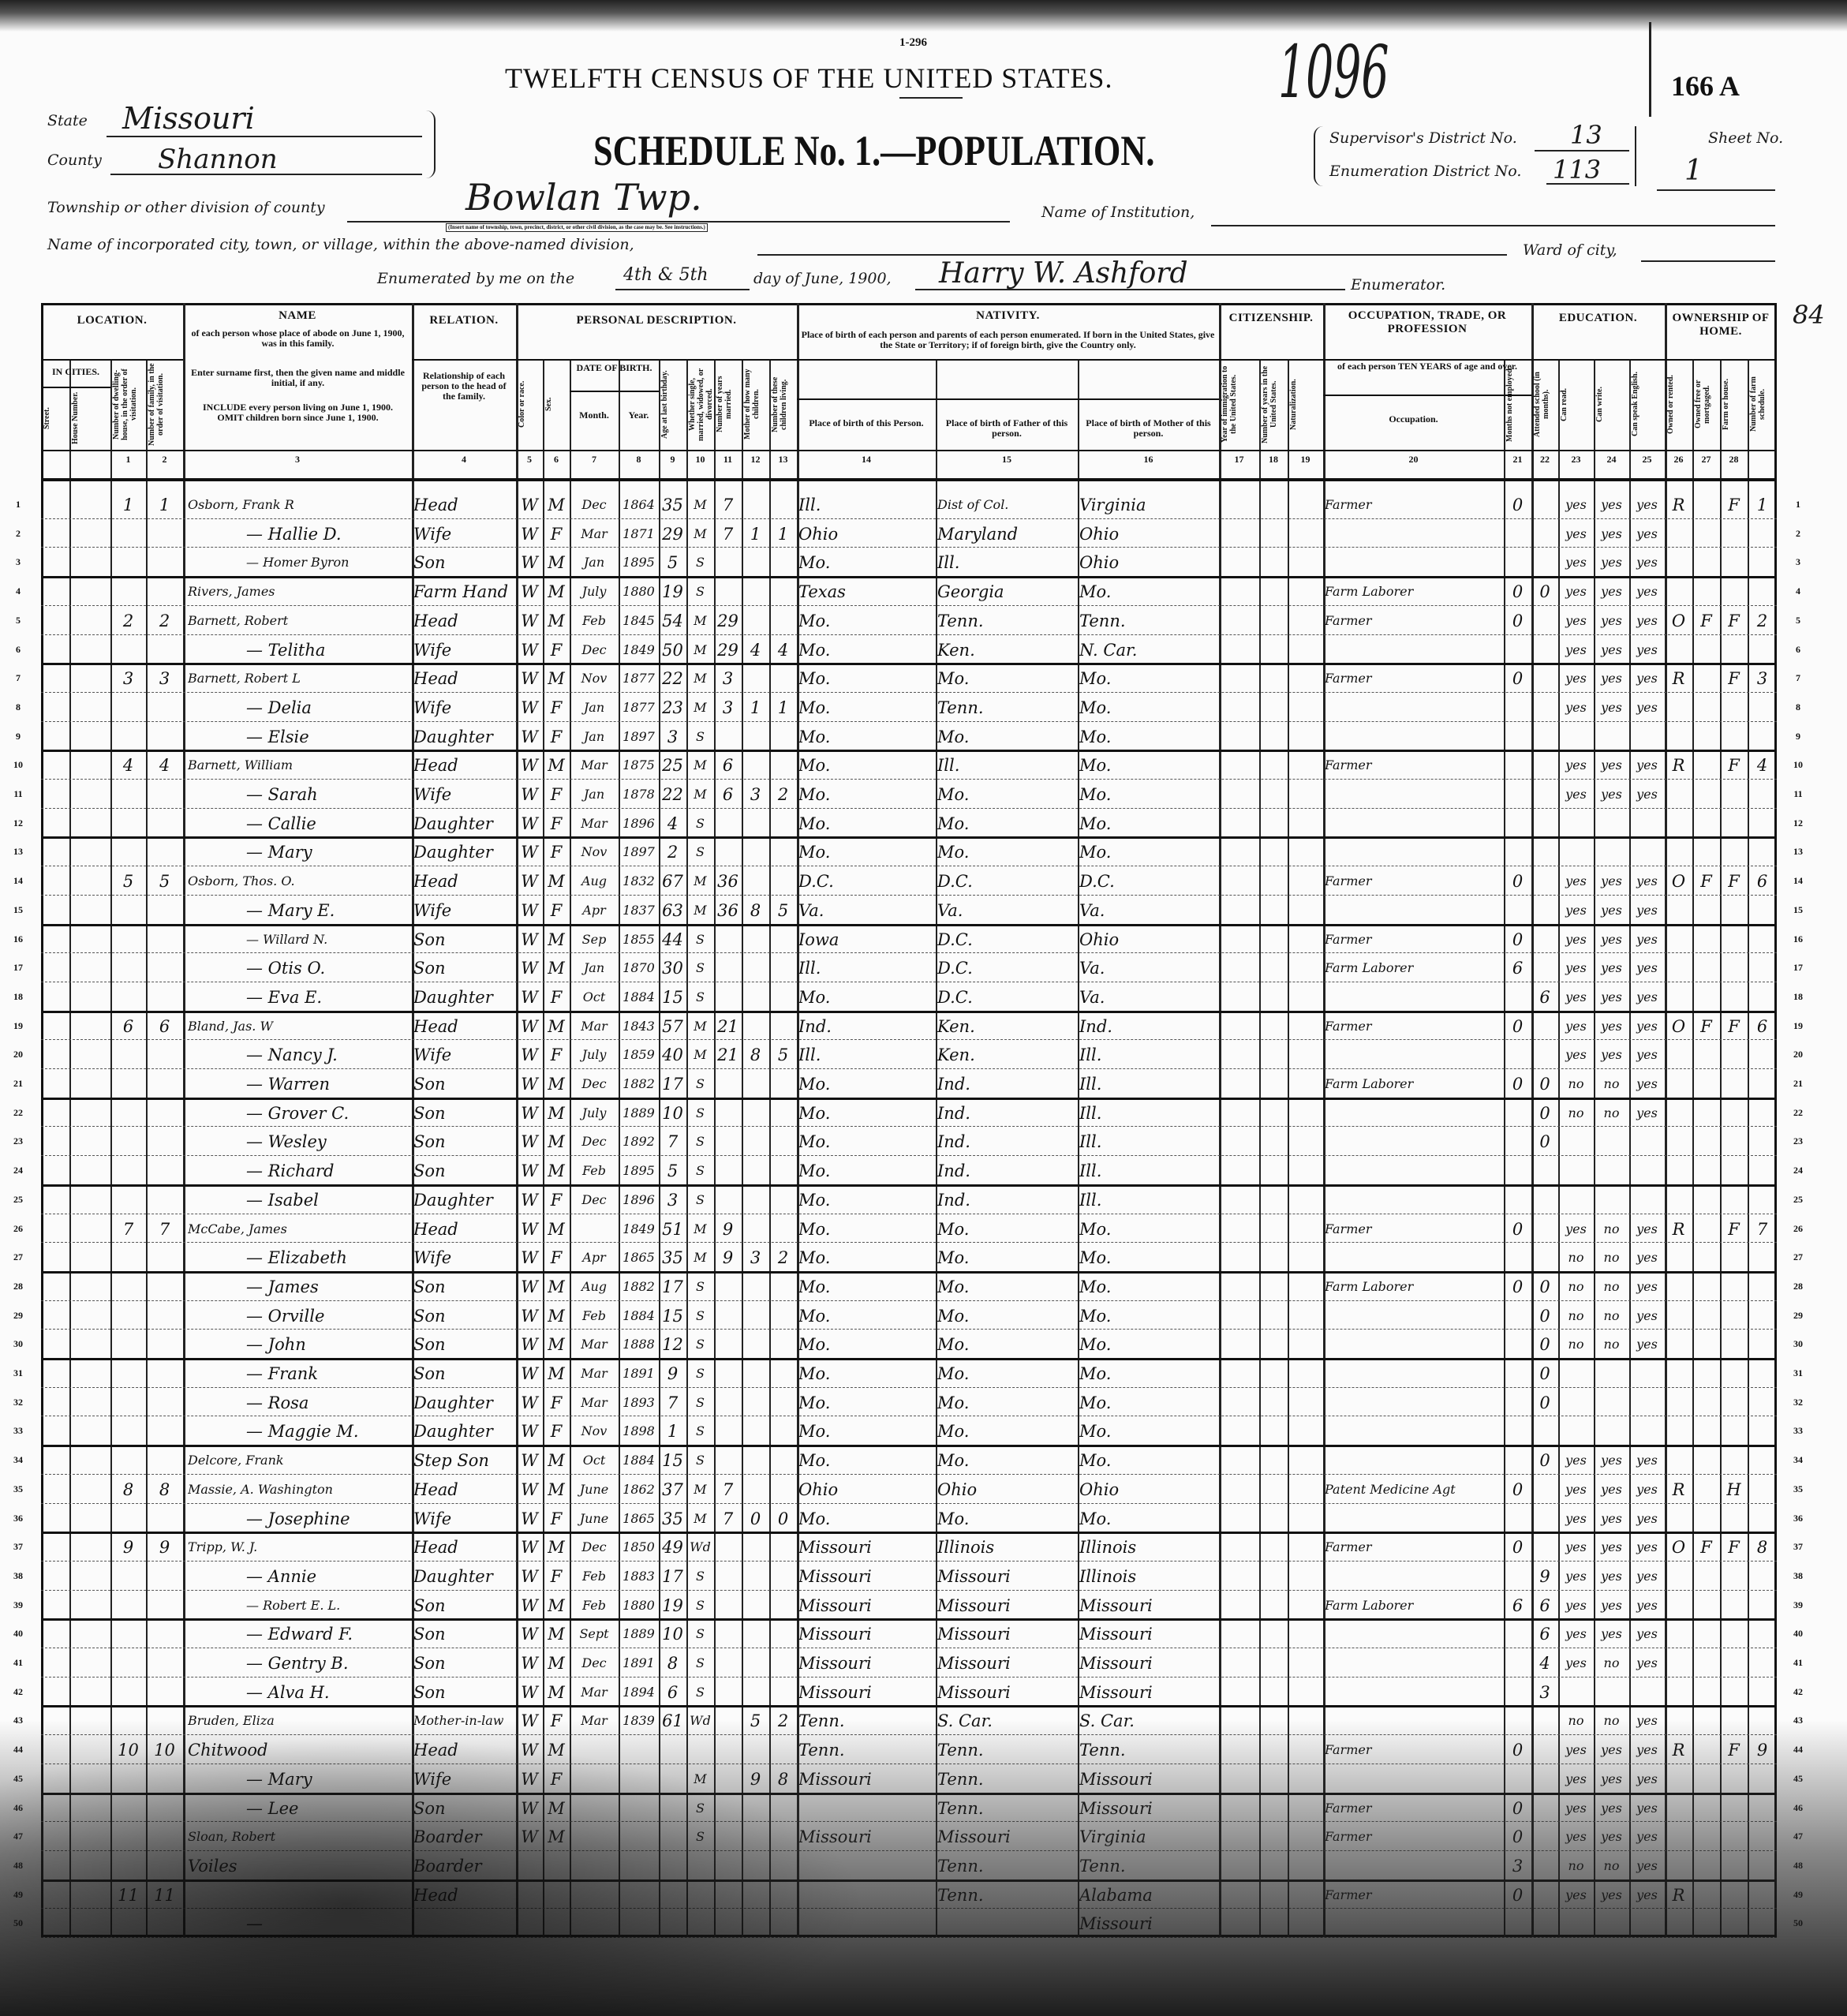 This screenshot has width=1847, height=2016. What do you see at coordinates (1293, 404) in the screenshot?
I see `column-label-natz: Naturalization.` at bounding box center [1293, 404].